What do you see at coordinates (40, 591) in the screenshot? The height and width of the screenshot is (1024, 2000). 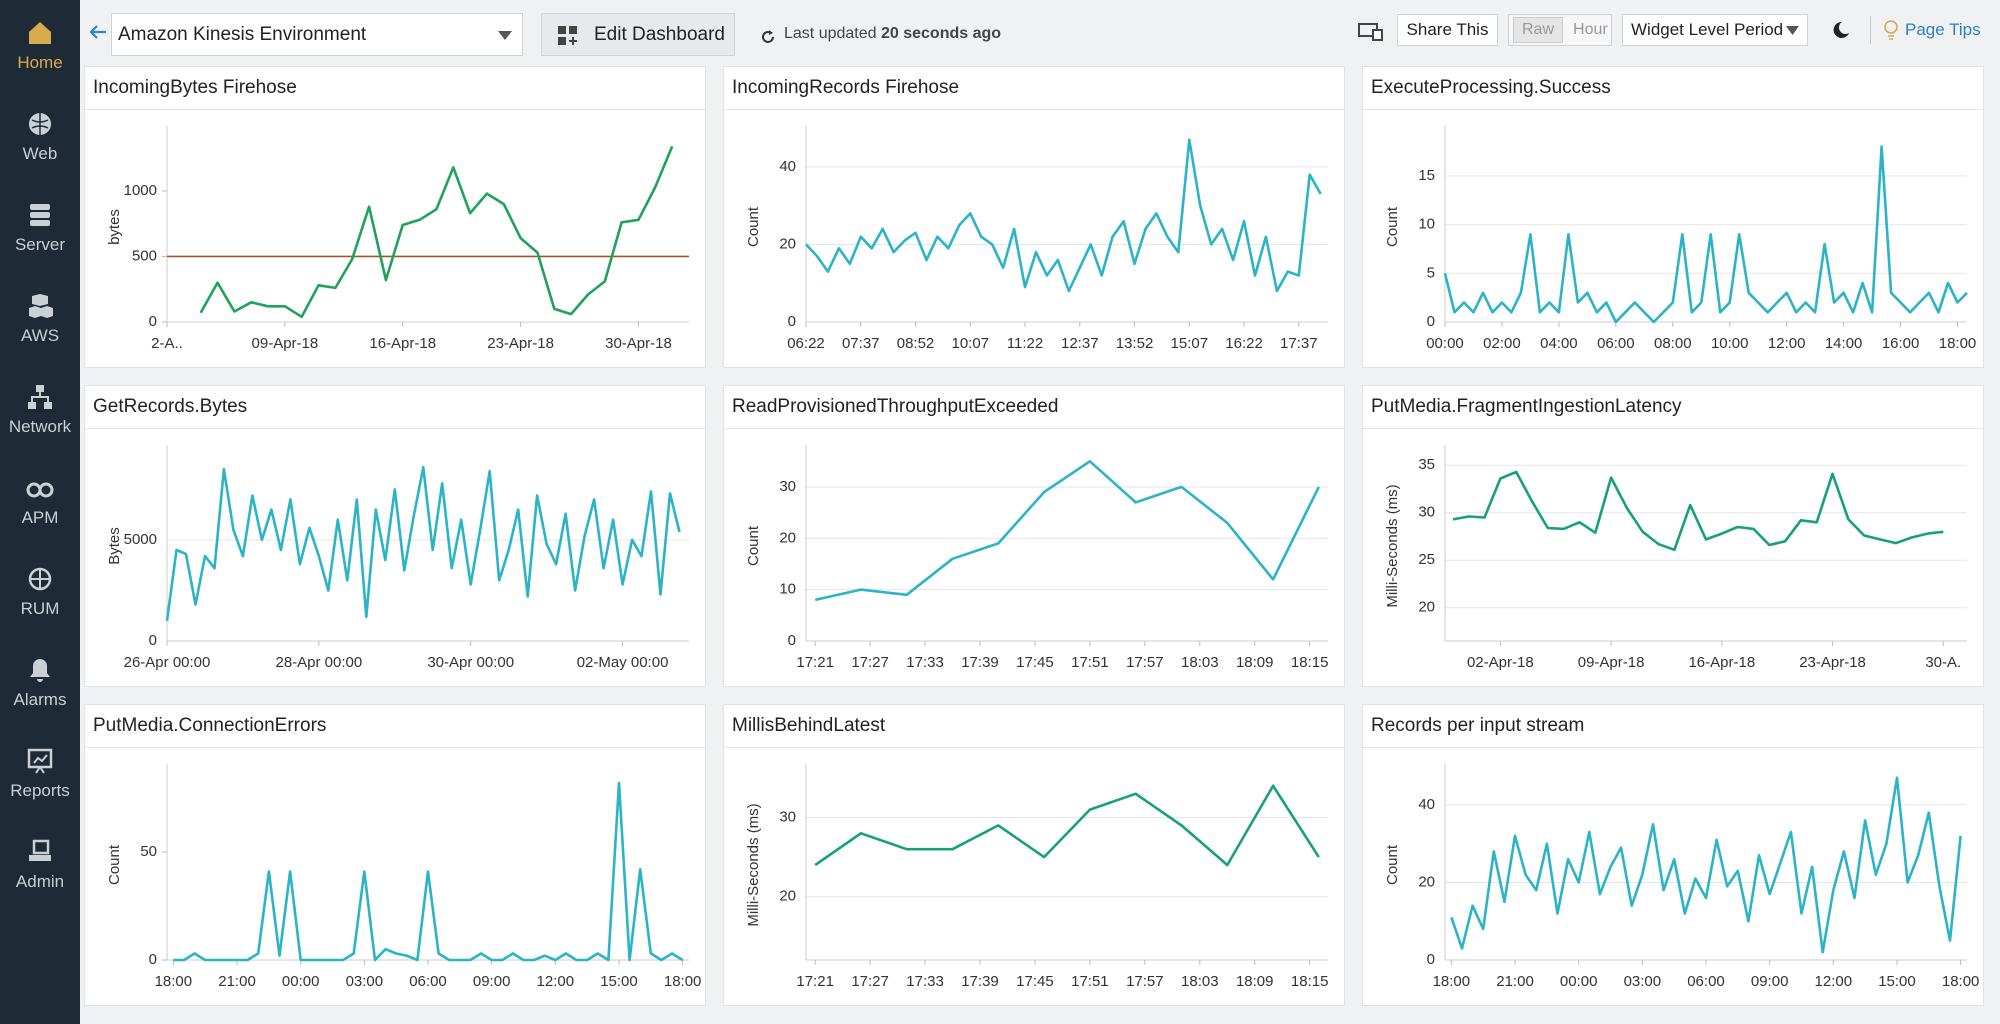 I see `nav-item: RUM` at bounding box center [40, 591].